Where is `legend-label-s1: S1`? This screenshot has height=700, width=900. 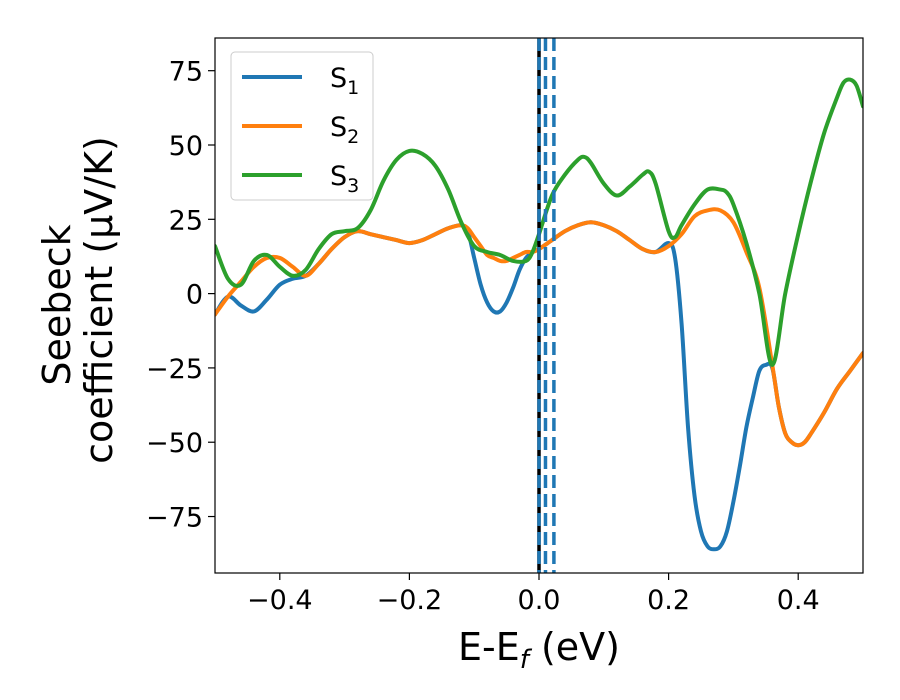 legend-label-s1: S1 is located at coordinates (344, 81).